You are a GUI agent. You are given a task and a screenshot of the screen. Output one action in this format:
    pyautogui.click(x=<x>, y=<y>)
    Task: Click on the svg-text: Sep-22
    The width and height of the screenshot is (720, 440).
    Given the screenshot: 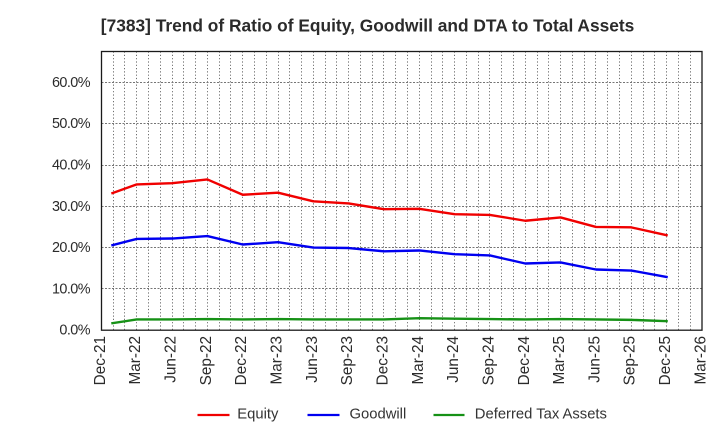 What is the action you would take?
    pyautogui.click(x=206, y=360)
    